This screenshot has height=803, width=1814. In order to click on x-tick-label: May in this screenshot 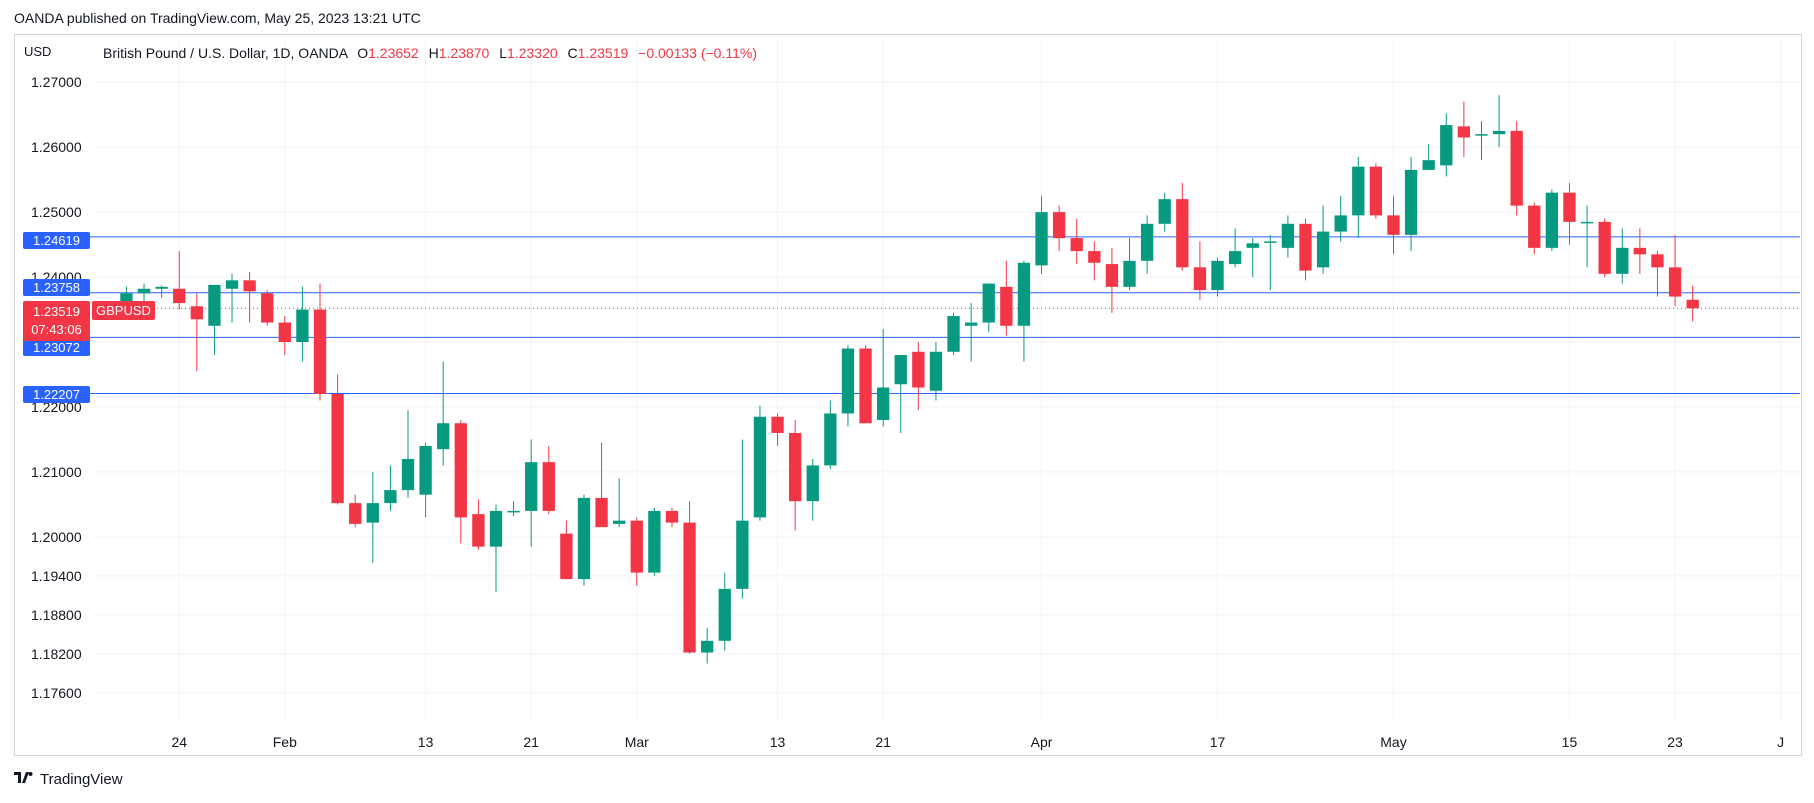, I will do `click(1393, 742)`.